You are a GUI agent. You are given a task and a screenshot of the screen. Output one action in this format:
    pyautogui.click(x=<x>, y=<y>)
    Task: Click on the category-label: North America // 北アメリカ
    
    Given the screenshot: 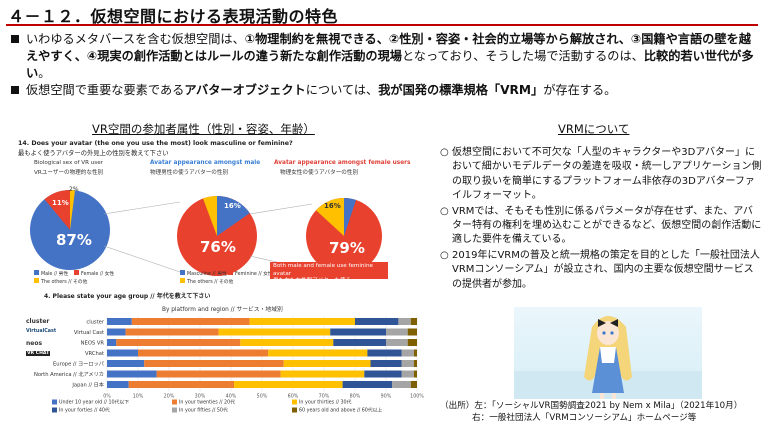 What is the action you would take?
    pyautogui.click(x=69, y=374)
    